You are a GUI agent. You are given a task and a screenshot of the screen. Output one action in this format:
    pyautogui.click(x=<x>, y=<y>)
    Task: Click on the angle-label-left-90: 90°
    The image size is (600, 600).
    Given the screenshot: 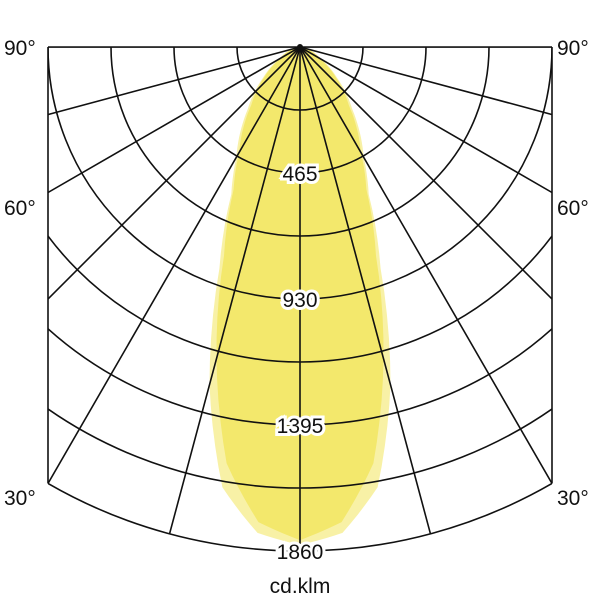 What is the action you would take?
    pyautogui.click(x=20, y=48)
    